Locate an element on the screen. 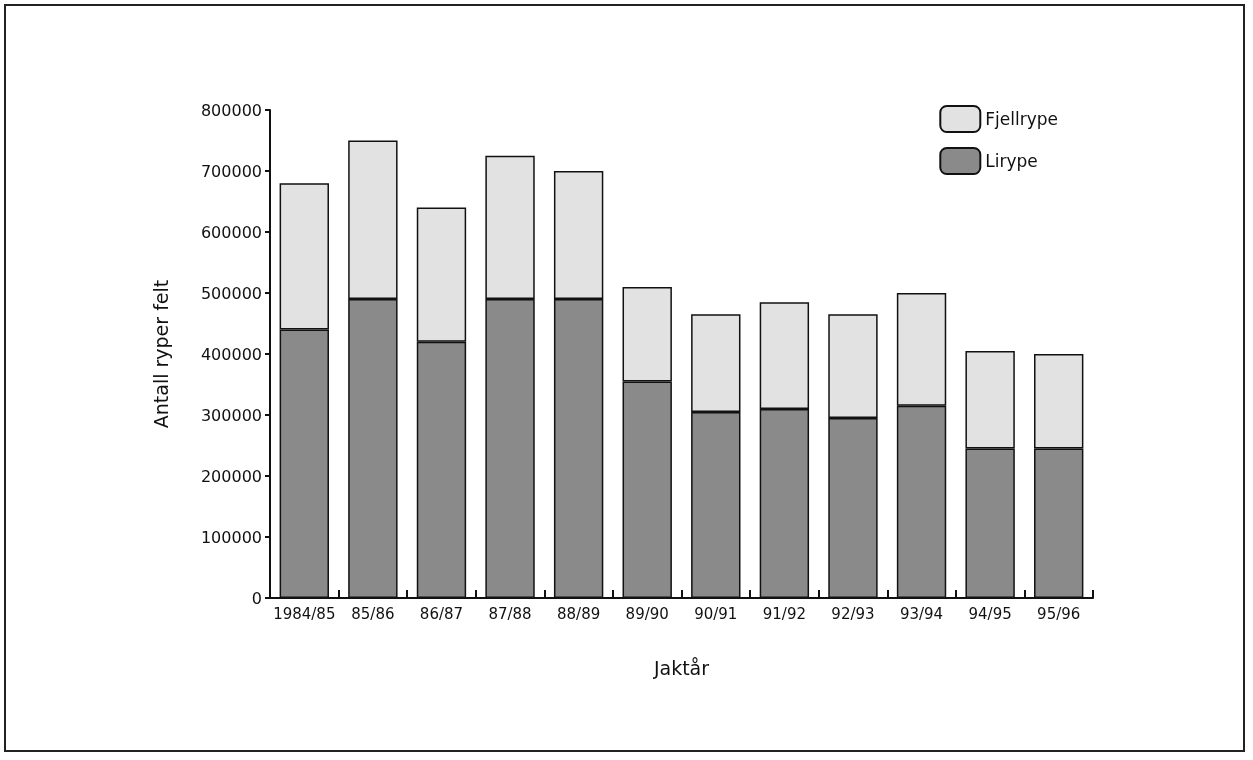 The image size is (1253, 760). y-tick-label: 600000 is located at coordinates (231, 232).